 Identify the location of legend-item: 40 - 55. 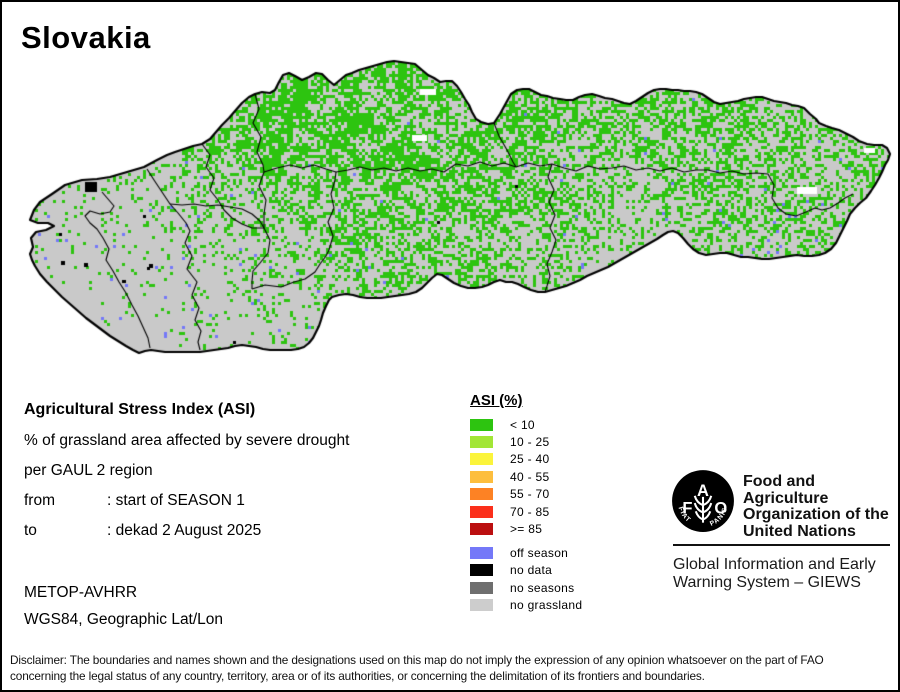
(560, 476).